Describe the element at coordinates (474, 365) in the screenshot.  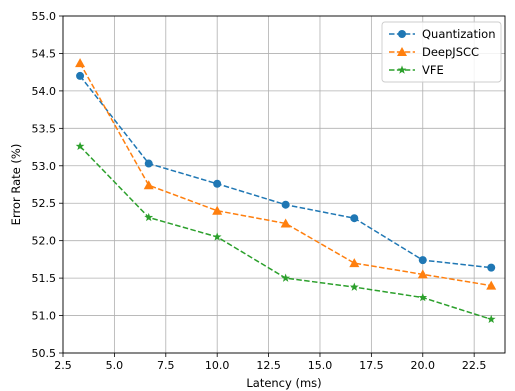
I see `x-tick-label: 22.5` at that location.